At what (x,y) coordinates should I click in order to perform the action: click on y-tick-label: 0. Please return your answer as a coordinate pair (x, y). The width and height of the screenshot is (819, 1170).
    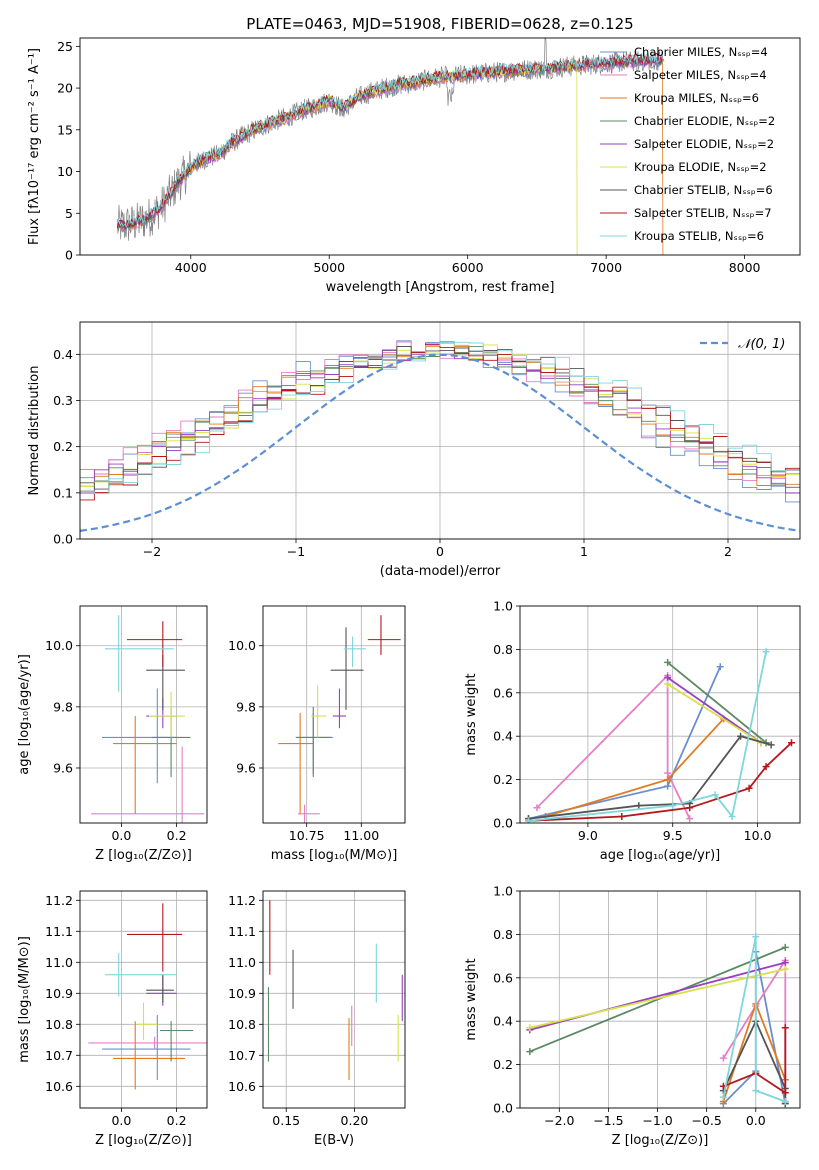
    Looking at the image, I should click on (69, 255).